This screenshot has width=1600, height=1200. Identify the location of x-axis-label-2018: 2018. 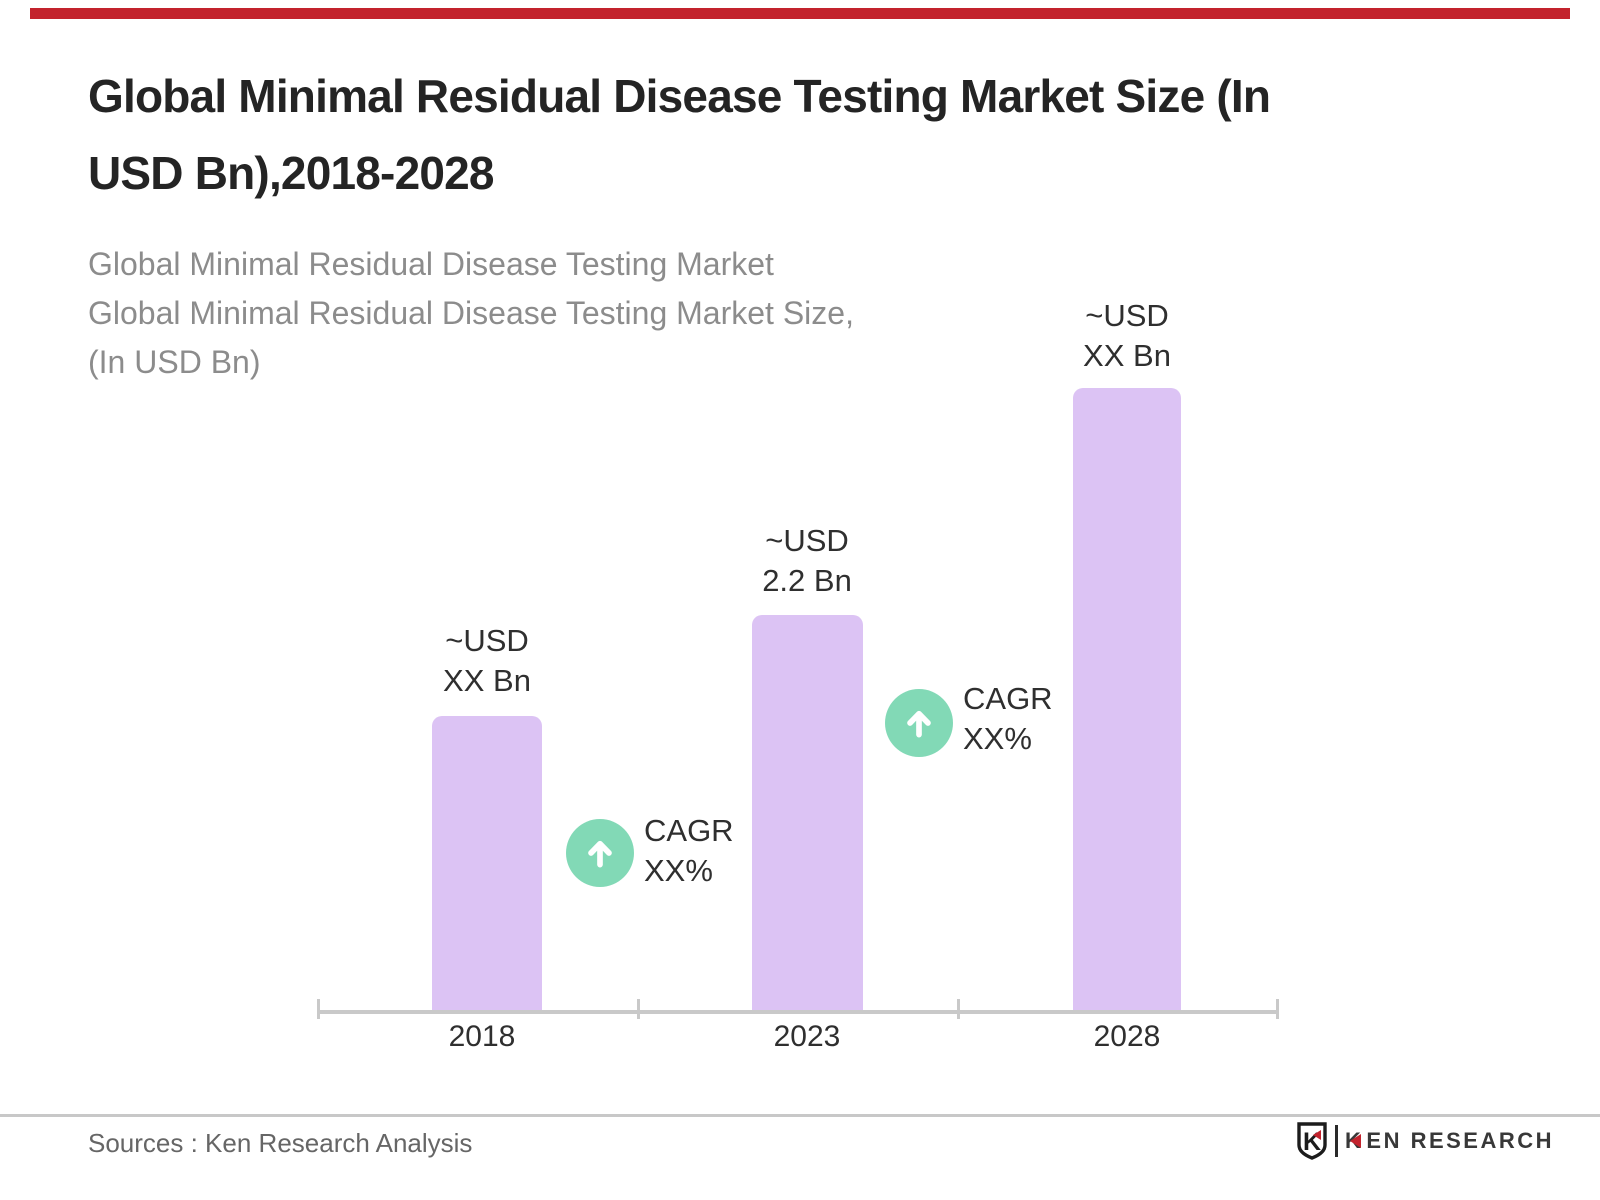
(482, 1036).